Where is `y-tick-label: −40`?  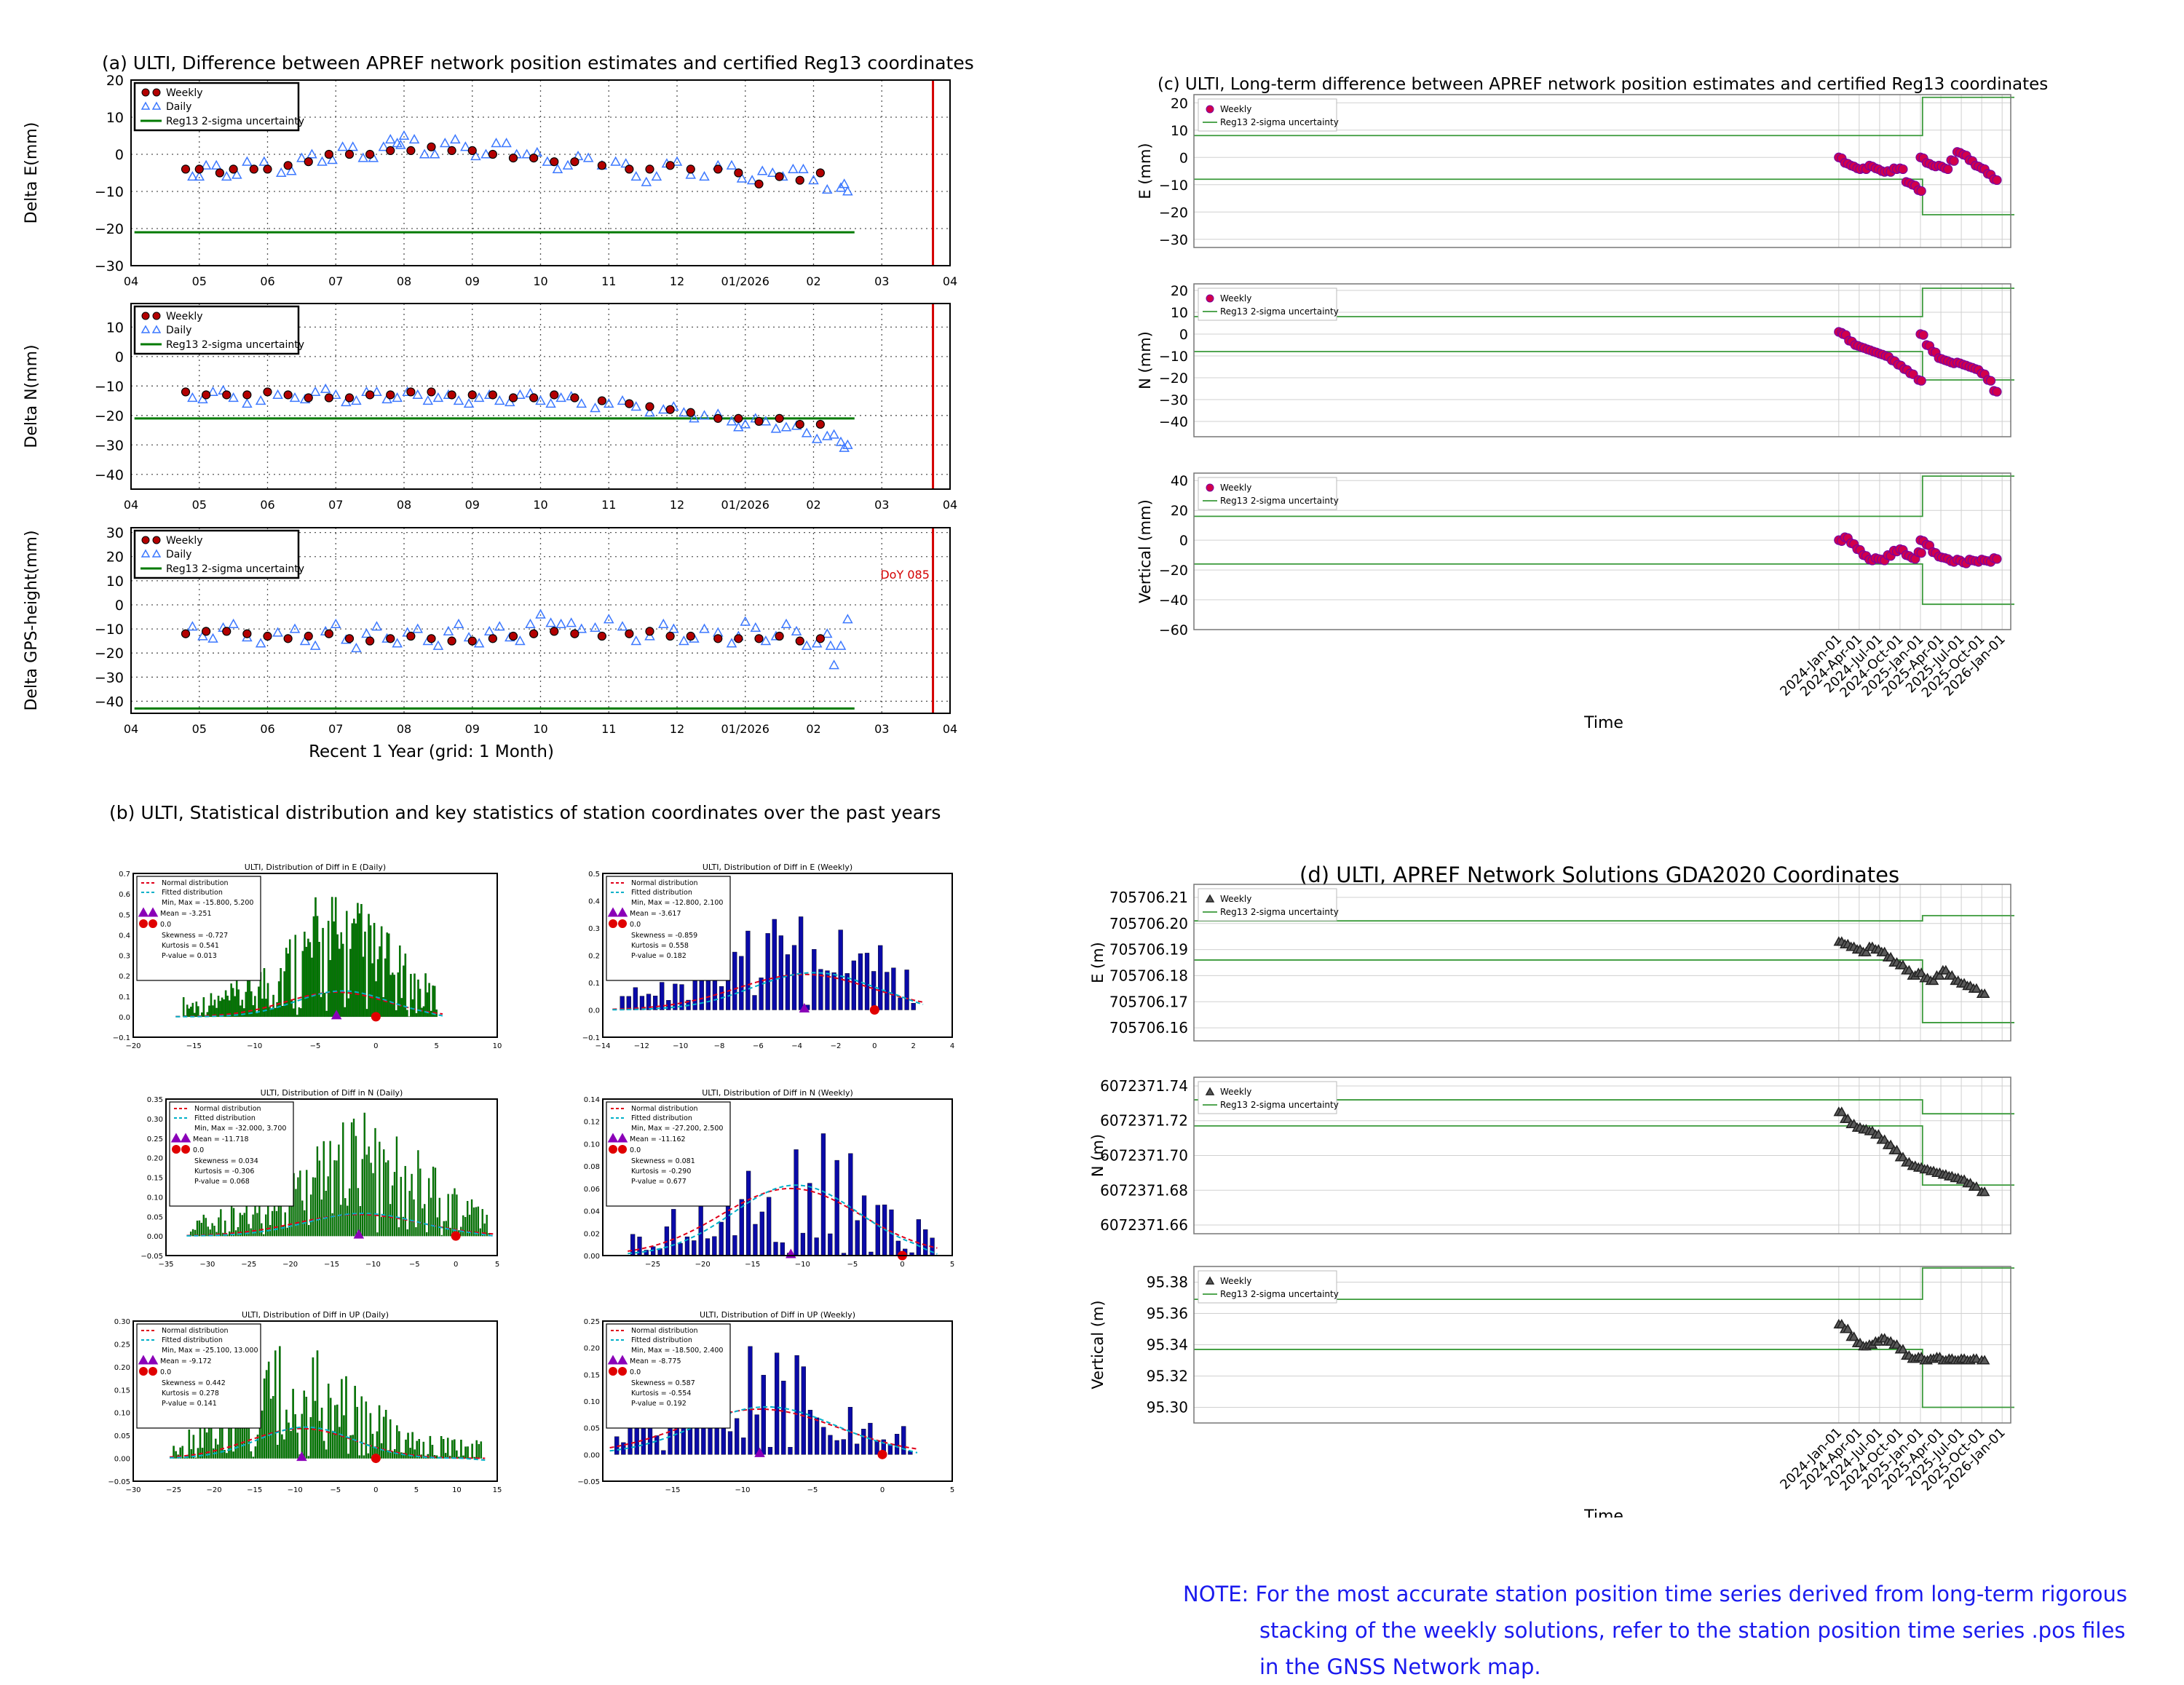
y-tick-label: −40 is located at coordinates (1173, 422).